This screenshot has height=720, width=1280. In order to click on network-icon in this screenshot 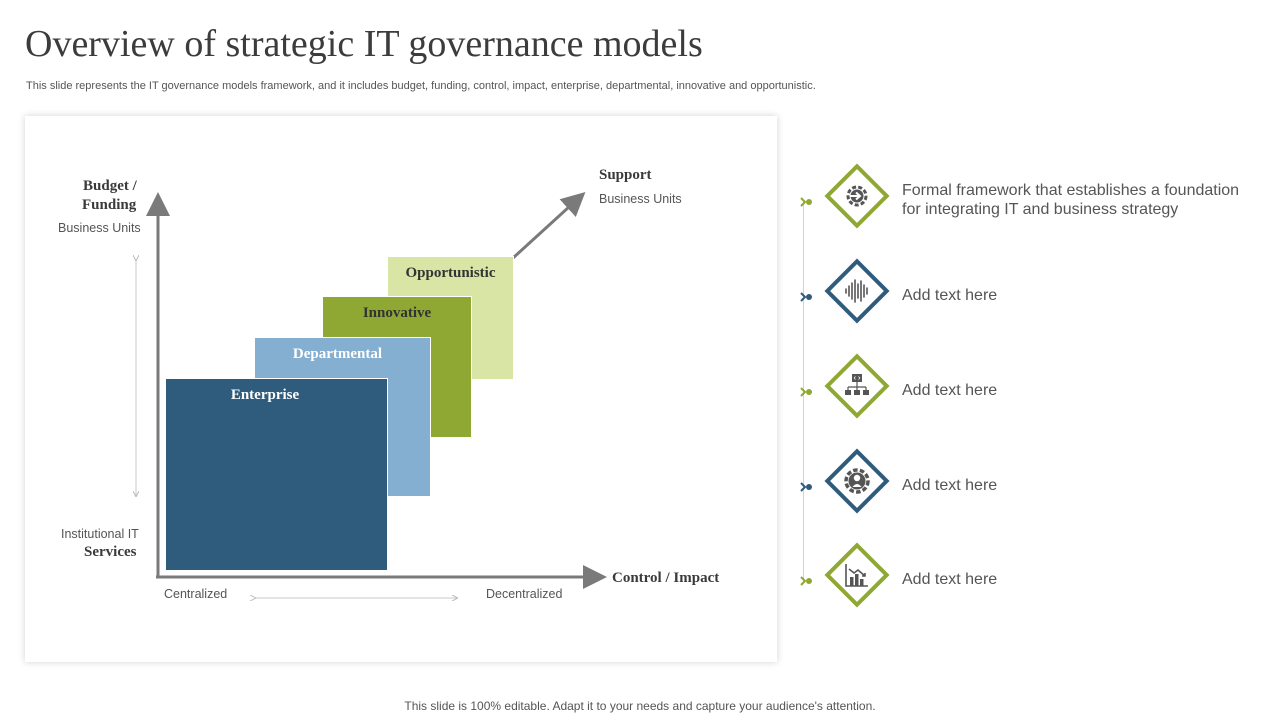, I will do `click(857, 386)`.